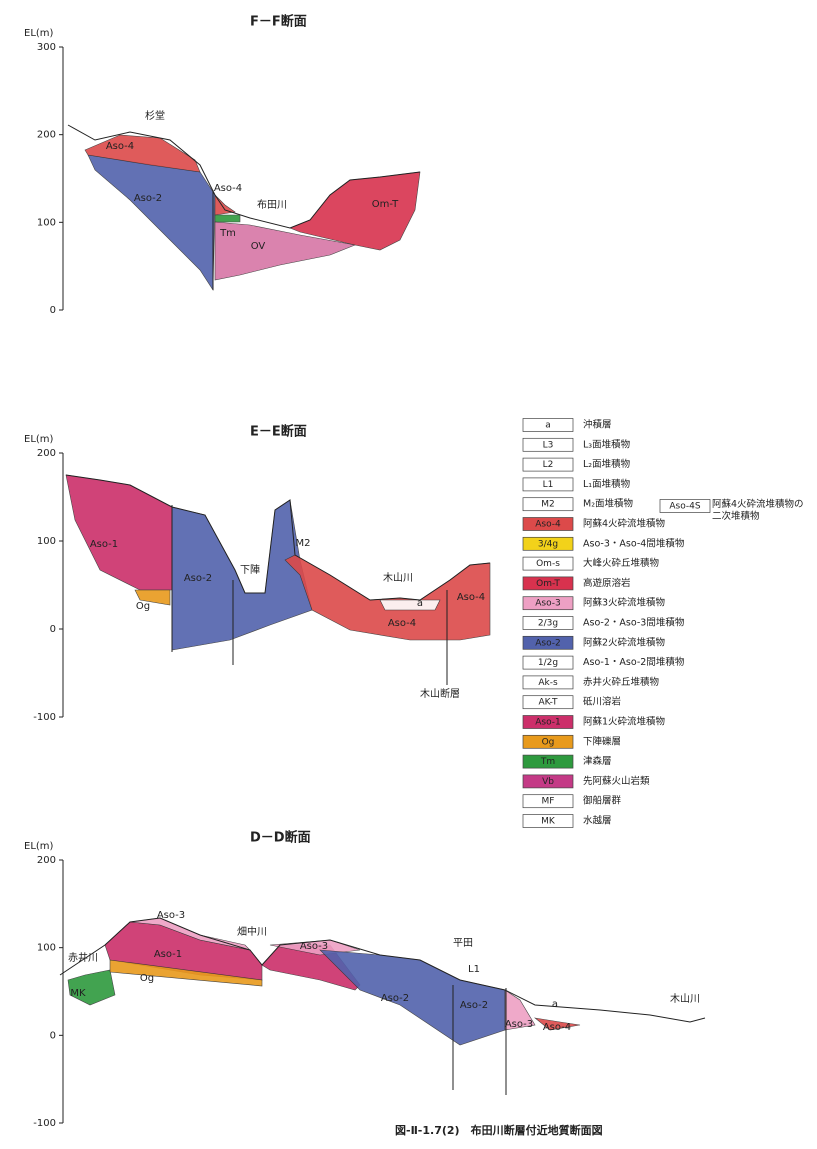 The width and height of the screenshot is (817, 1149). What do you see at coordinates (78, 993) in the screenshot?
I see `section-label: MK` at bounding box center [78, 993].